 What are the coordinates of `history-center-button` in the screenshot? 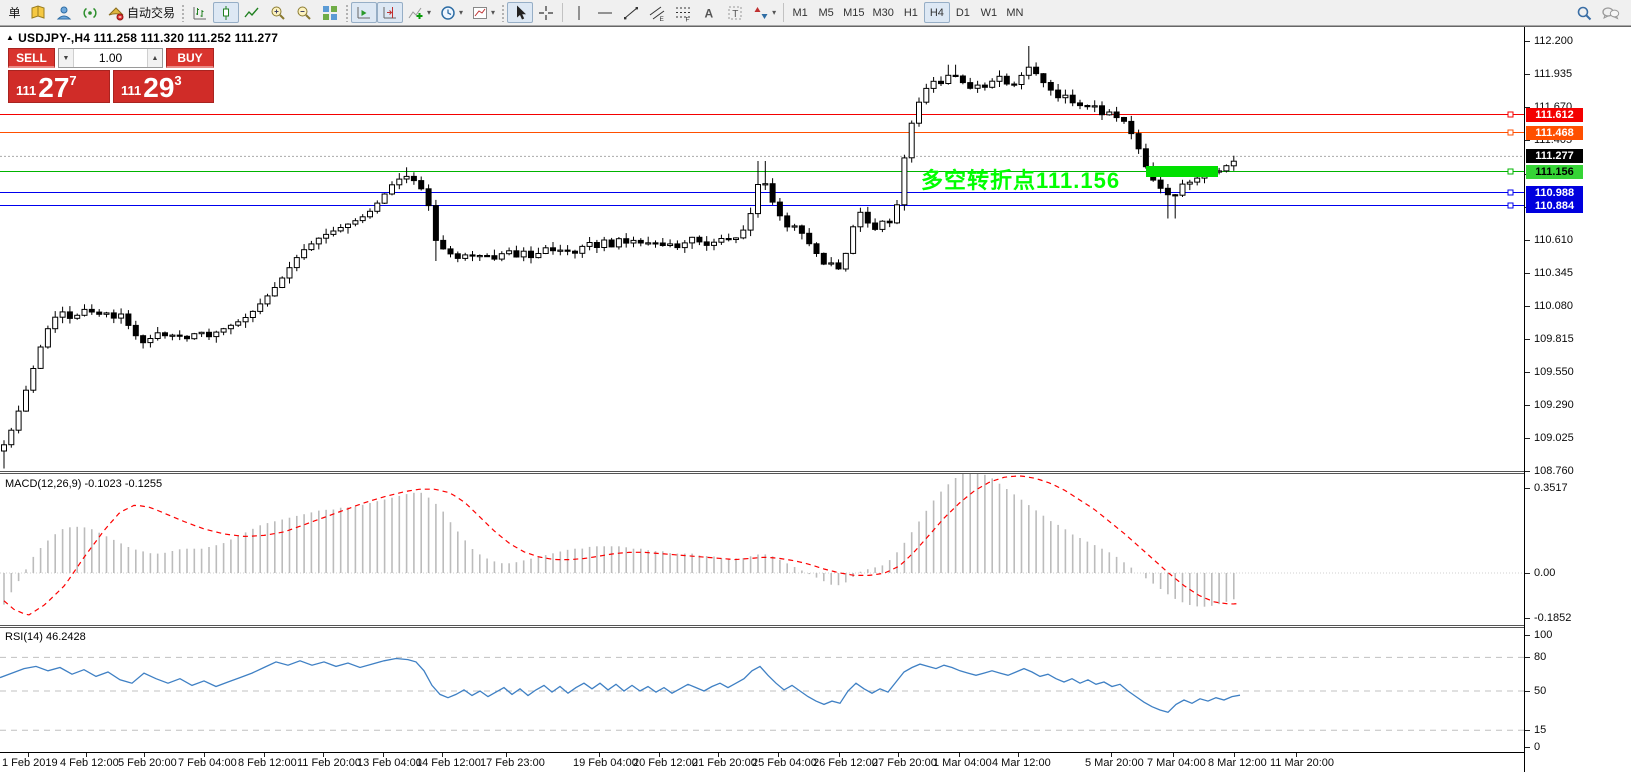 It's located at (38, 12).